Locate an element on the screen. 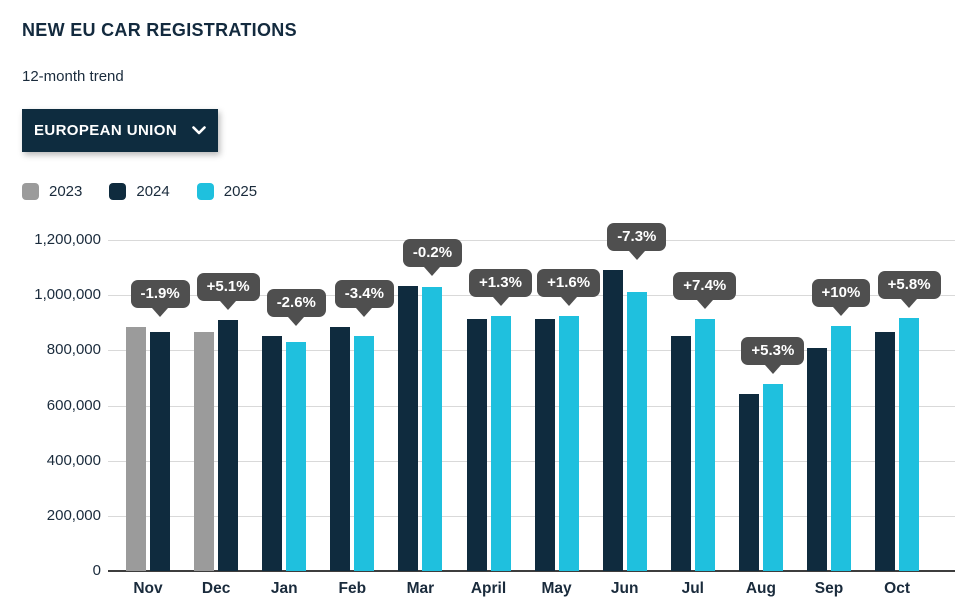 The height and width of the screenshot is (609, 960). region-selector-label: EUROPEAN UNION is located at coordinates (105, 130).